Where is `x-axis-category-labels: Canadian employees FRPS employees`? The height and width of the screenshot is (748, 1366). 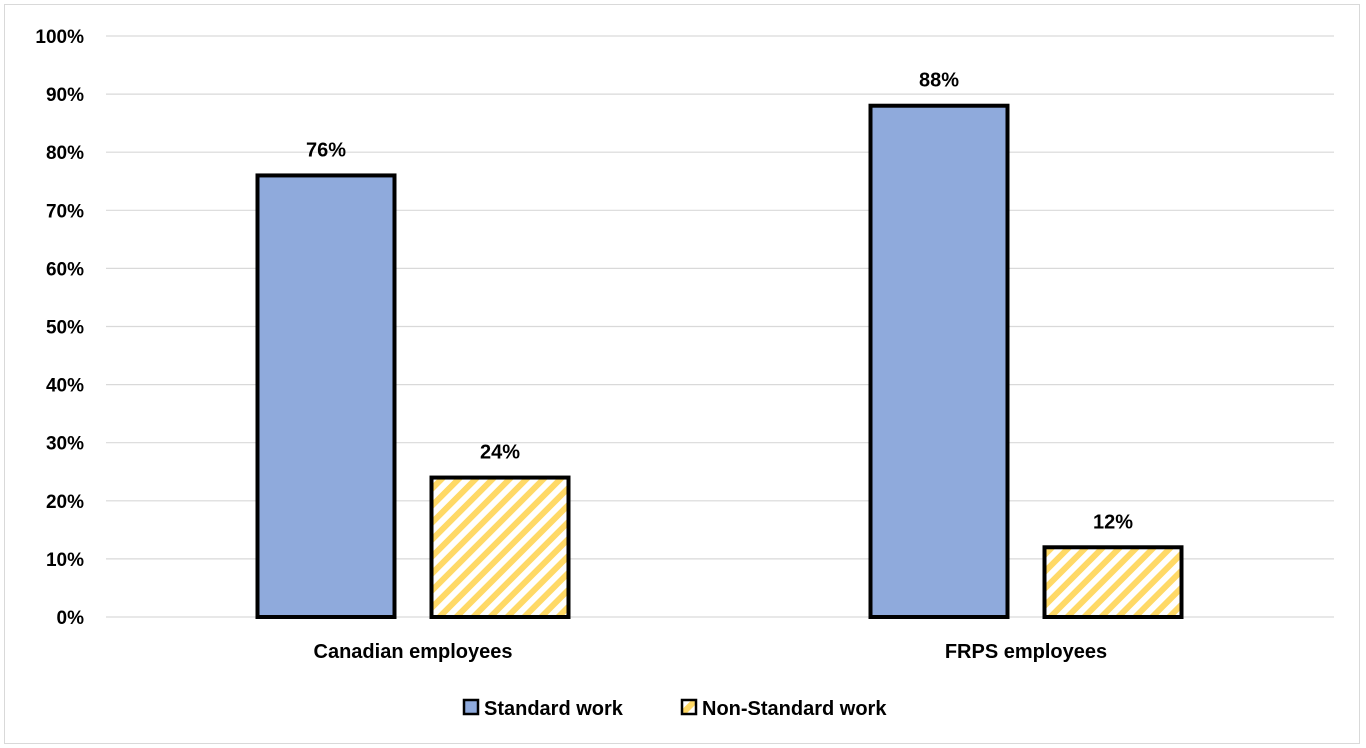 x-axis-category-labels: Canadian employees FRPS employees is located at coordinates (711, 652).